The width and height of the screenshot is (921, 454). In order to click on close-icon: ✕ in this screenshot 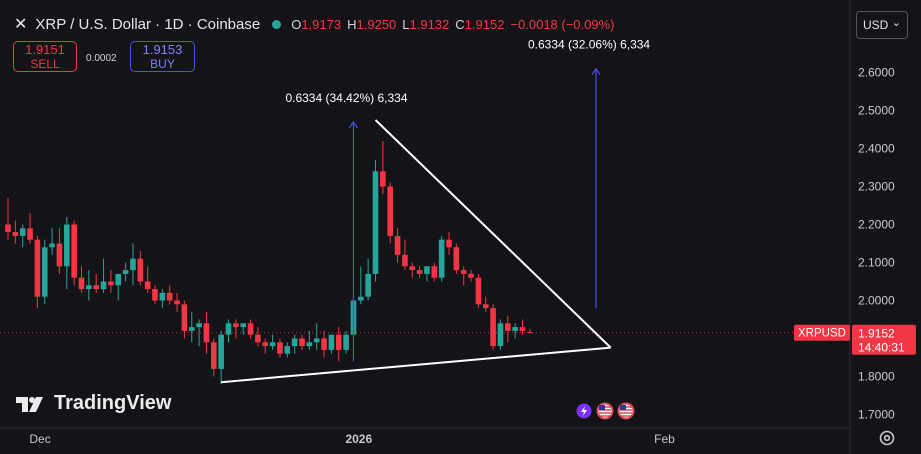, I will do `click(21, 24)`.